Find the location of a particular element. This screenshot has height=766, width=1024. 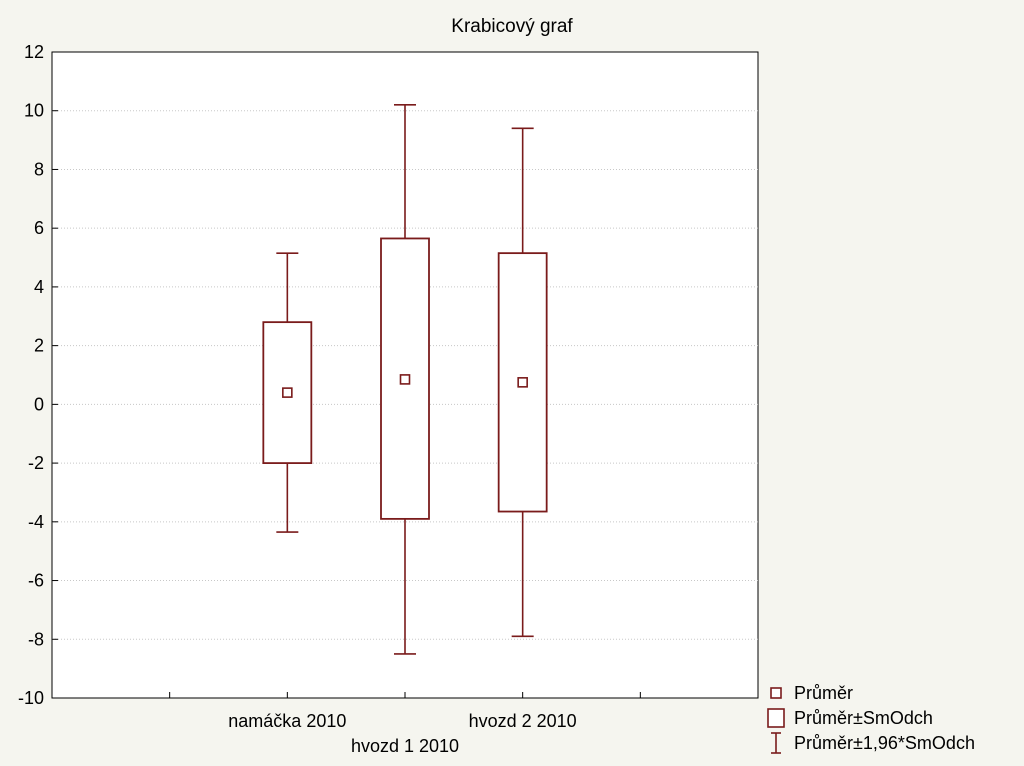

chart-title: Krabicový graf is located at coordinates (512, 26).